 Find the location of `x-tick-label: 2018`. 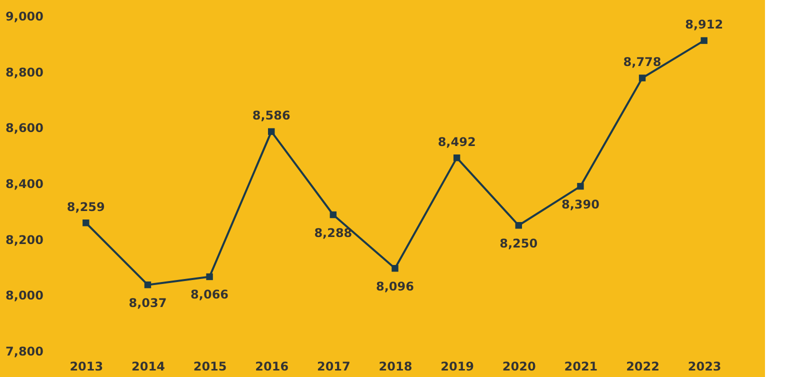

x-tick-label: 2018 is located at coordinates (395, 367).